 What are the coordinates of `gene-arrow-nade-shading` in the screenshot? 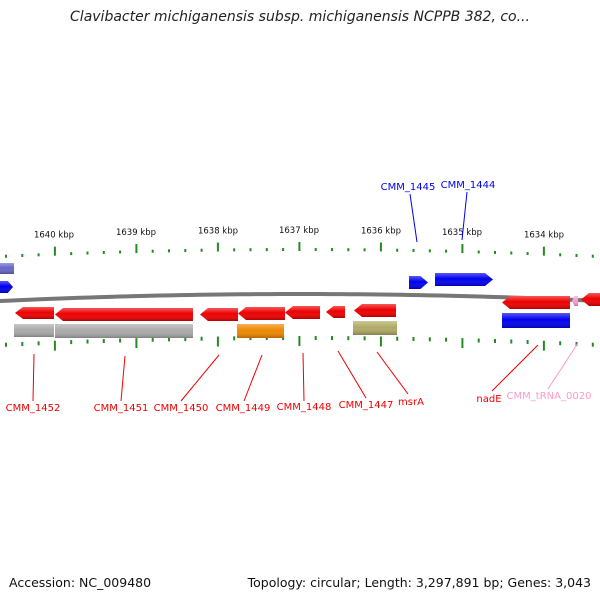 It's located at (536, 302).